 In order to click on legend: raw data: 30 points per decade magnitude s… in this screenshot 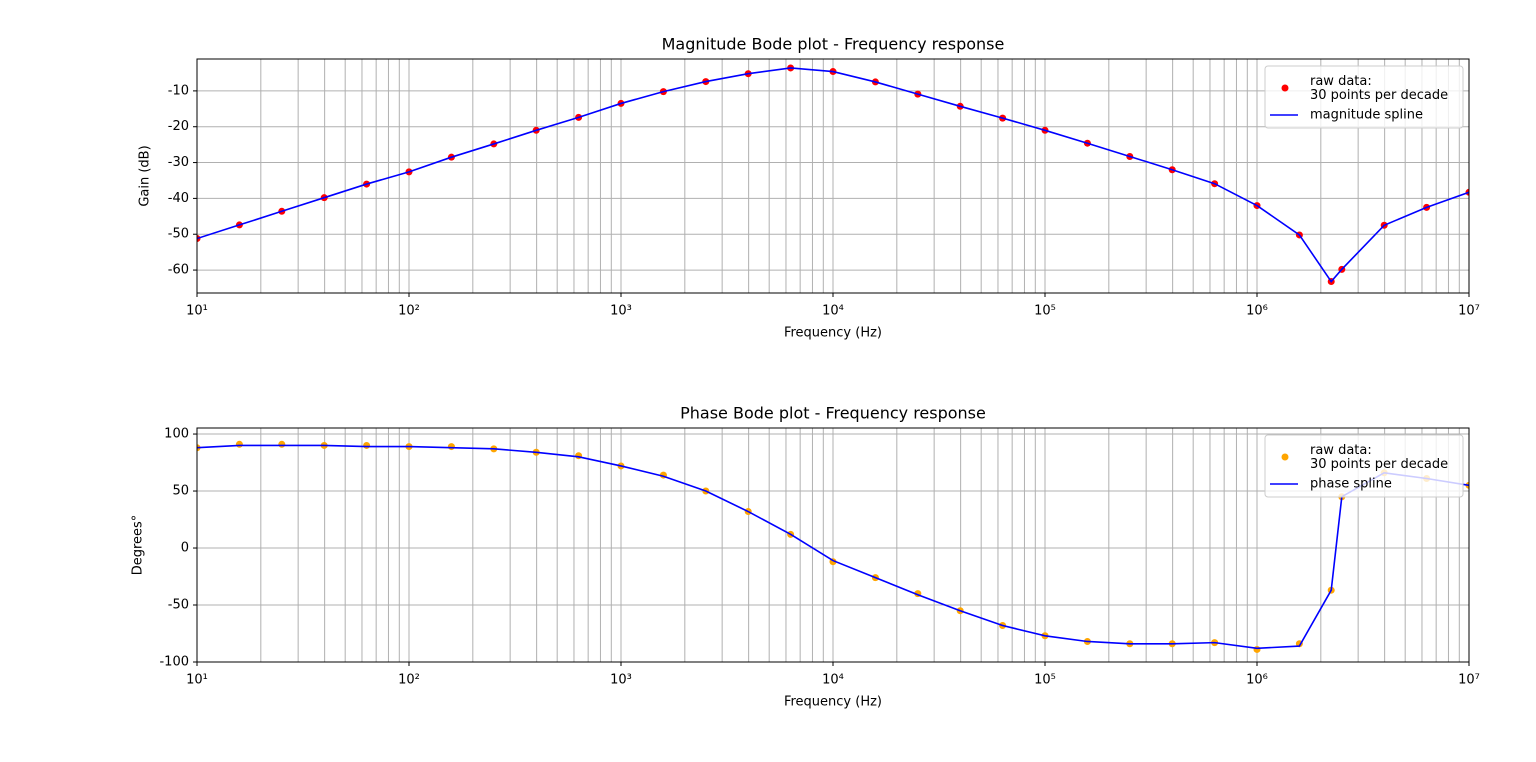, I will do `click(1364, 97)`.